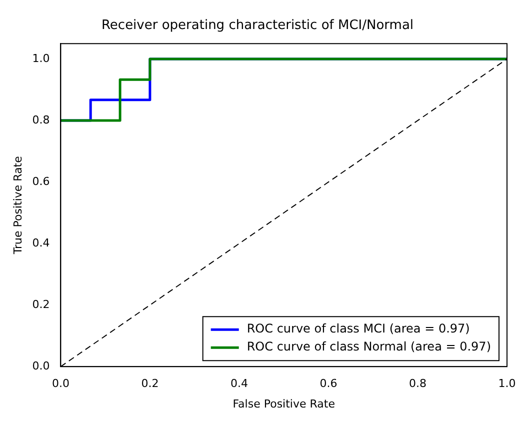 Image resolution: width=527 pixels, height=423 pixels. I want to click on x-tick-label: 1.0, so click(507, 383).